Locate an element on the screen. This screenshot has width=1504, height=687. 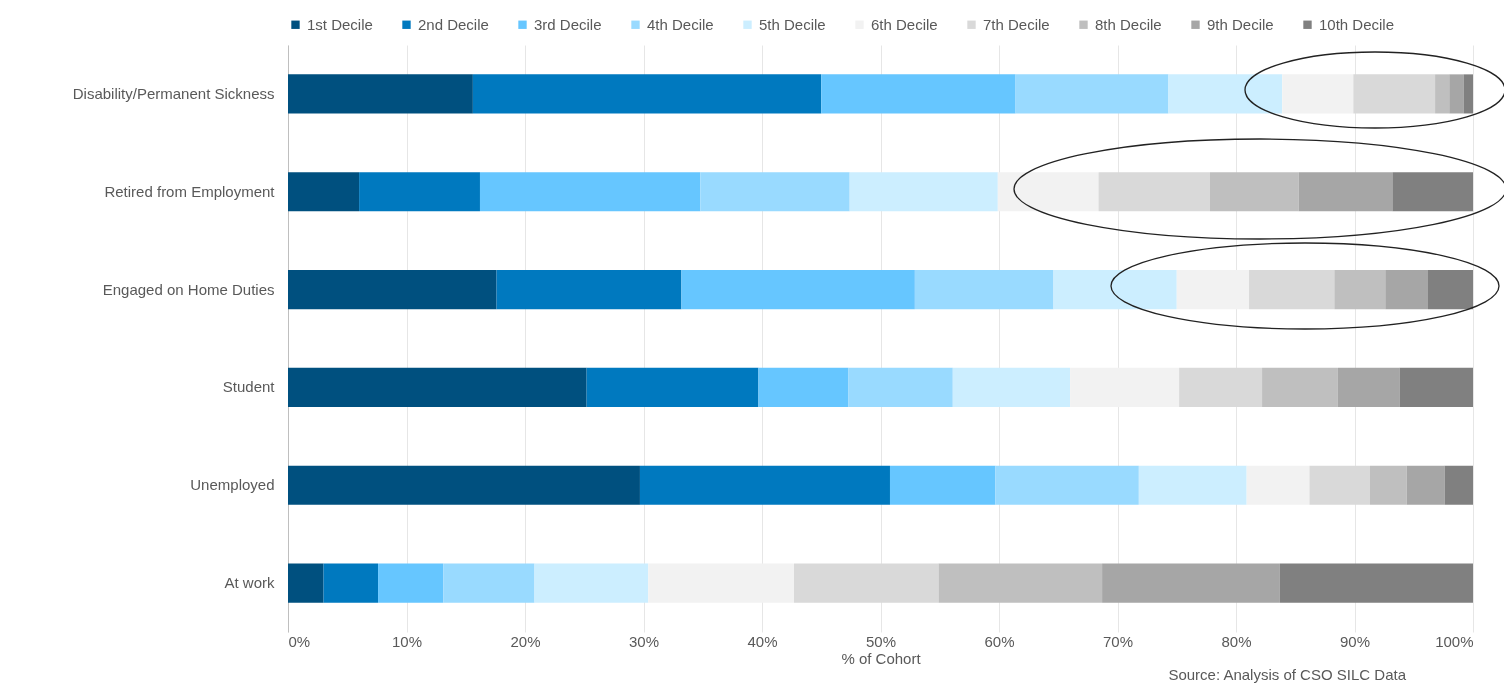
legend-label: 8th Decile is located at coordinates (1128, 24).